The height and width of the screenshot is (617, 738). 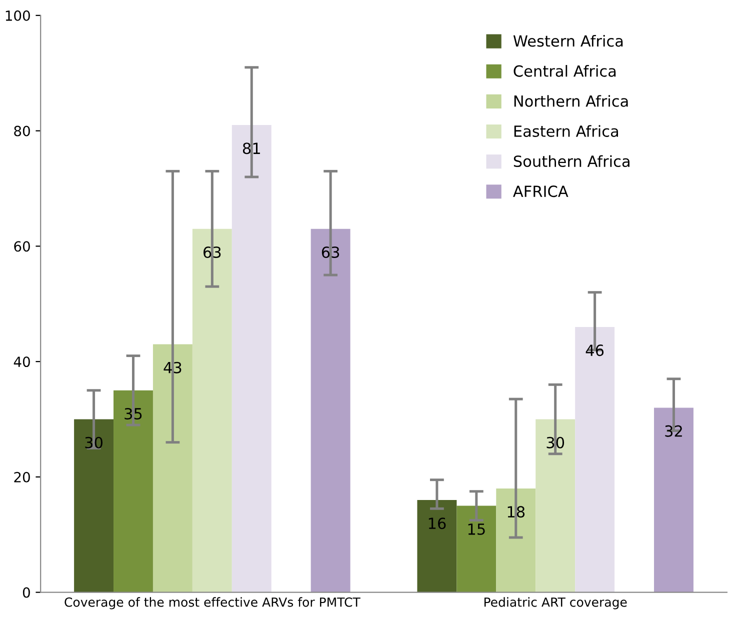 What do you see at coordinates (26, 592) in the screenshot?
I see `y-tick-label: 0` at bounding box center [26, 592].